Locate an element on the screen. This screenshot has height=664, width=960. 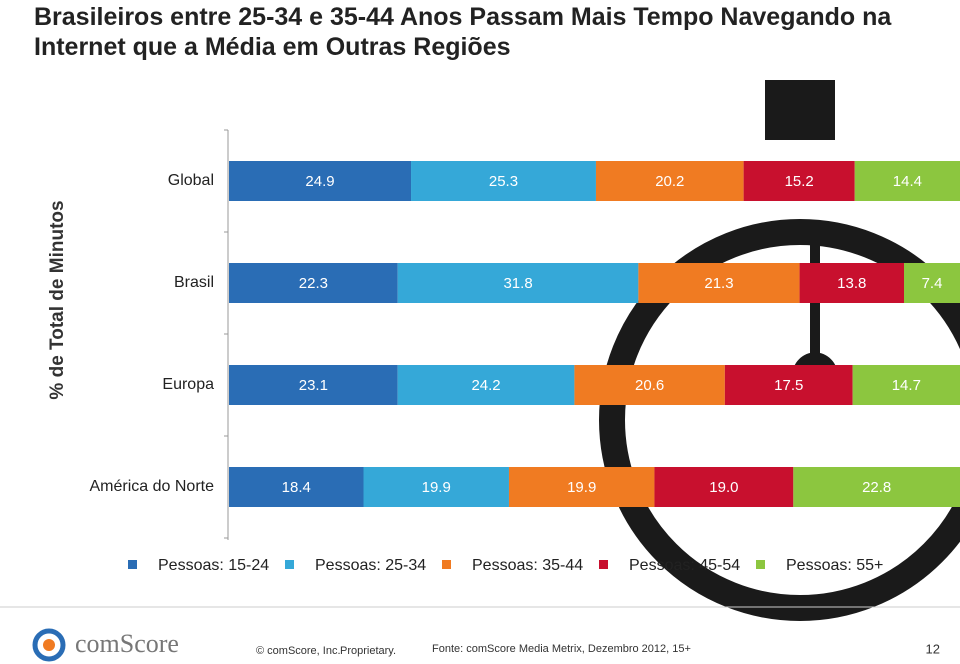
value-label: 7.4 is located at coordinates (932, 283).